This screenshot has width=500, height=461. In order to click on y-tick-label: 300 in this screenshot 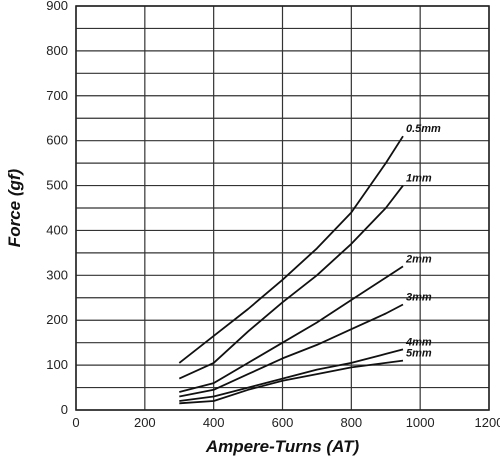, I will do `click(57, 274)`.